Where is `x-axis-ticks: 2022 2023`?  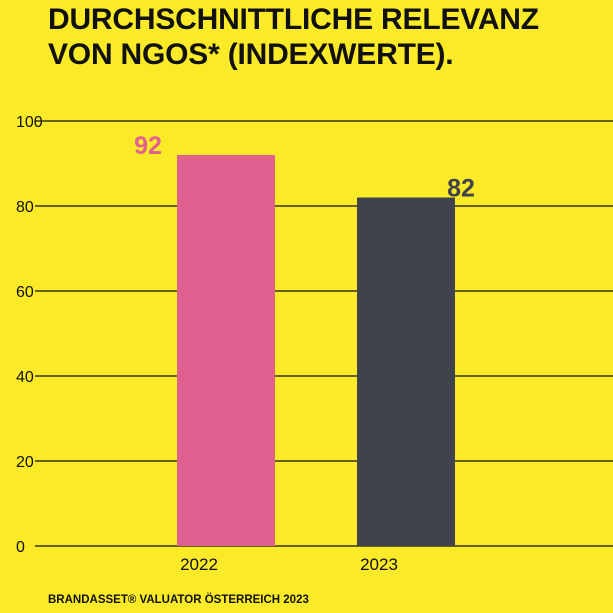
x-axis-ticks: 2022 2023 is located at coordinates (289, 564).